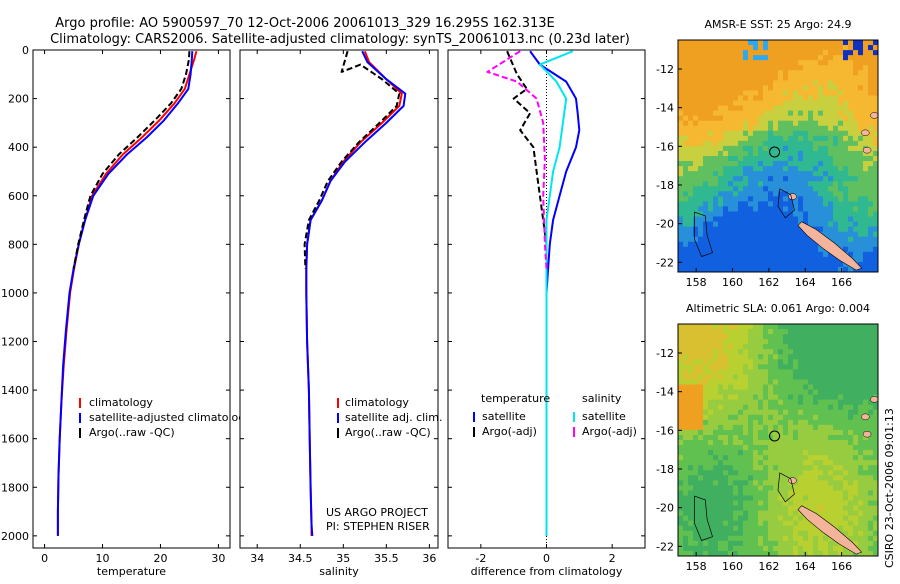 The width and height of the screenshot is (900, 584). Describe the element at coordinates (121, 402) in the screenshot. I see `temp-legend-label: climatology` at that location.